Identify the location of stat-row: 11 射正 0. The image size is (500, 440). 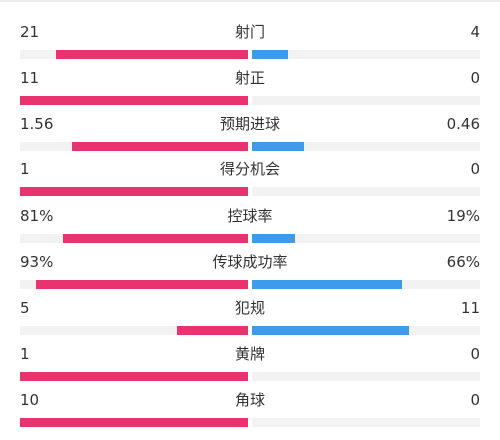
(250, 89).